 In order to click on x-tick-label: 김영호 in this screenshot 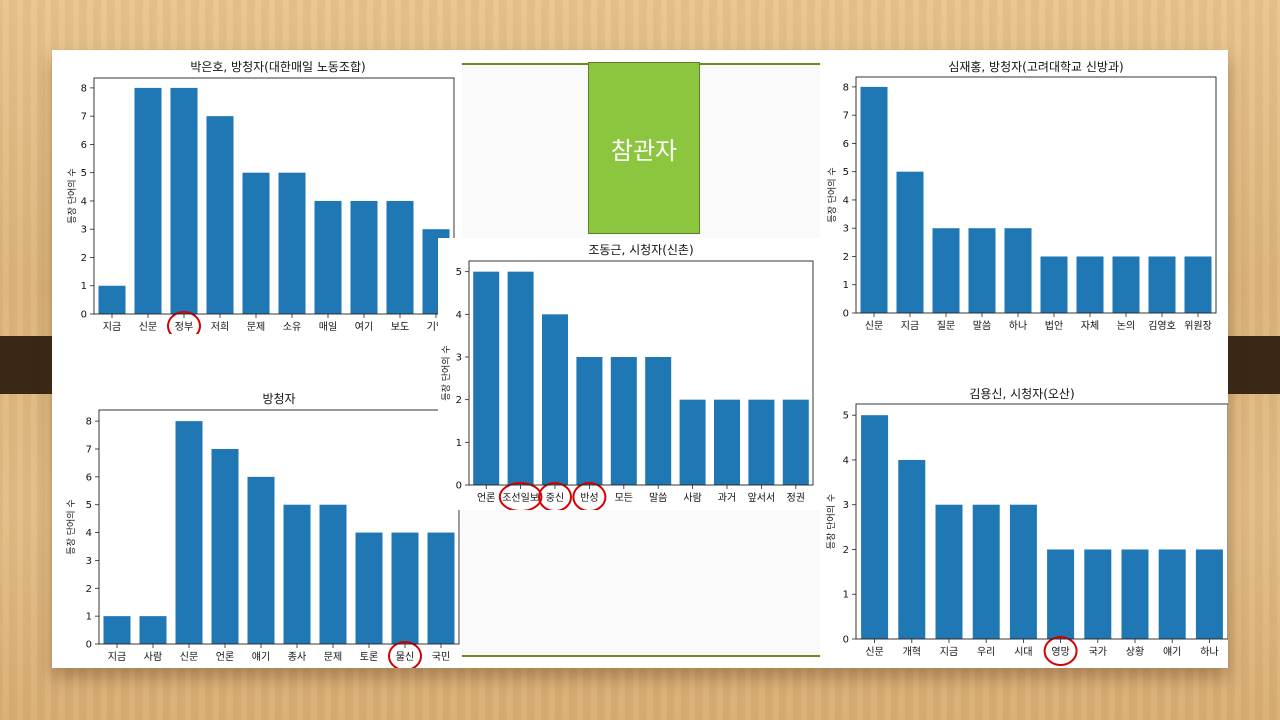, I will do `click(1162, 326)`.